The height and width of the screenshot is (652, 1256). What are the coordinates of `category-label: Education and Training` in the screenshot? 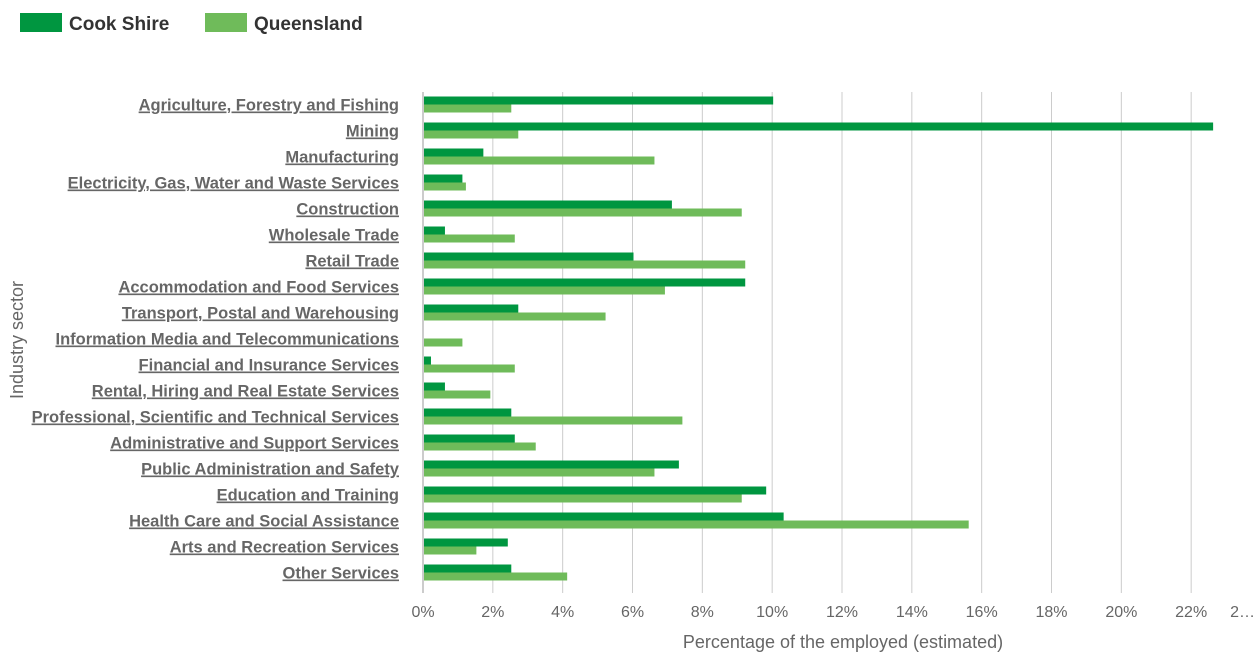 It's located at (308, 496).